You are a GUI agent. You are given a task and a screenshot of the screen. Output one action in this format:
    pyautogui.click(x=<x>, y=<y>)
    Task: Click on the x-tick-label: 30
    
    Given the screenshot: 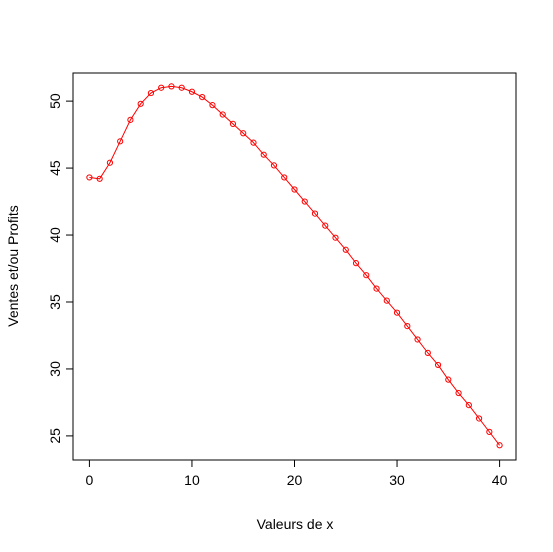 What is the action you would take?
    pyautogui.click(x=397, y=480)
    